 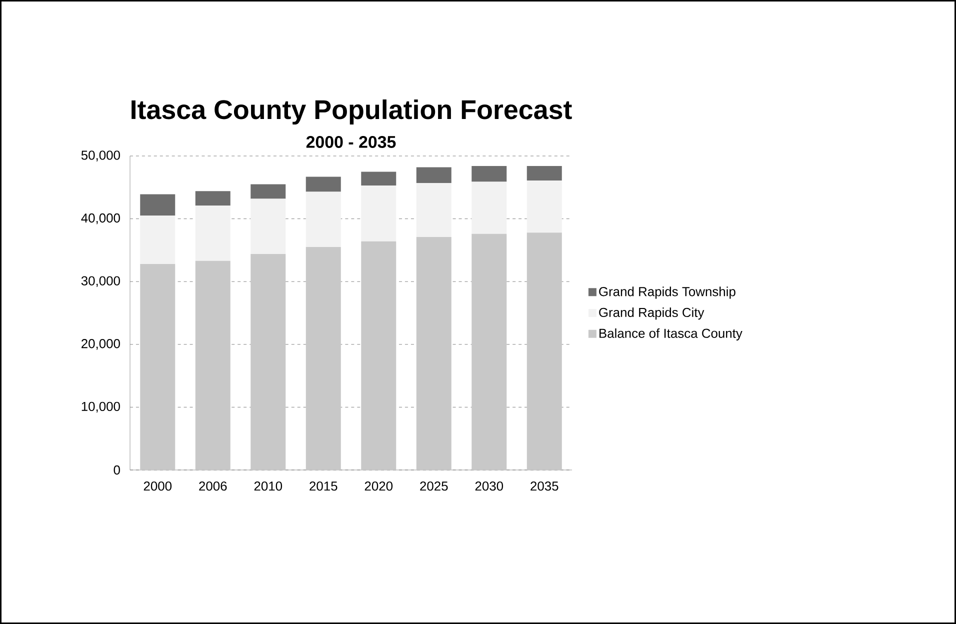 What do you see at coordinates (489, 486) in the screenshot?
I see `x-tick-label: 2030` at bounding box center [489, 486].